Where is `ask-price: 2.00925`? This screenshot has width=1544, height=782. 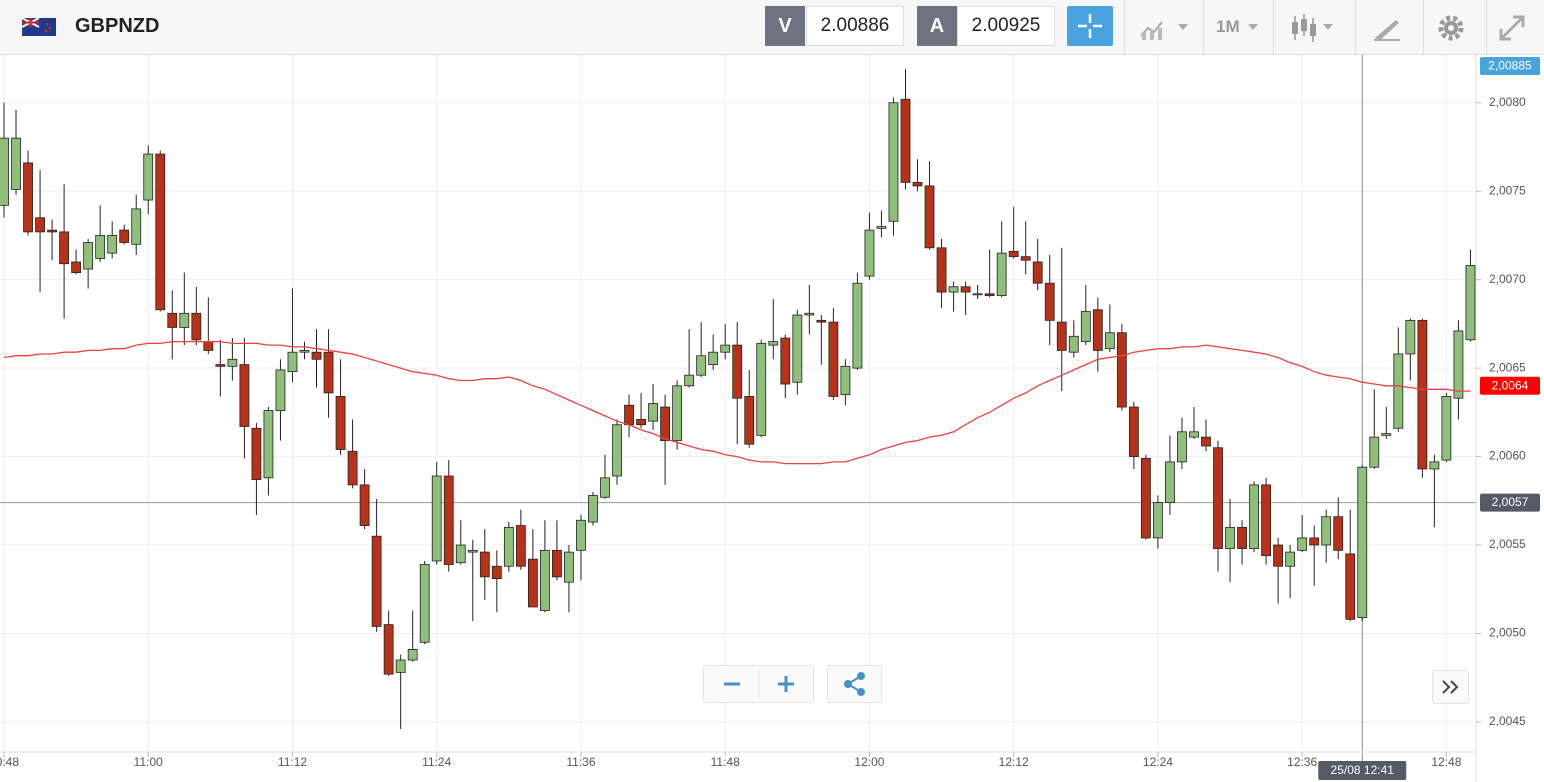 ask-price: 2.00925 is located at coordinates (1006, 26).